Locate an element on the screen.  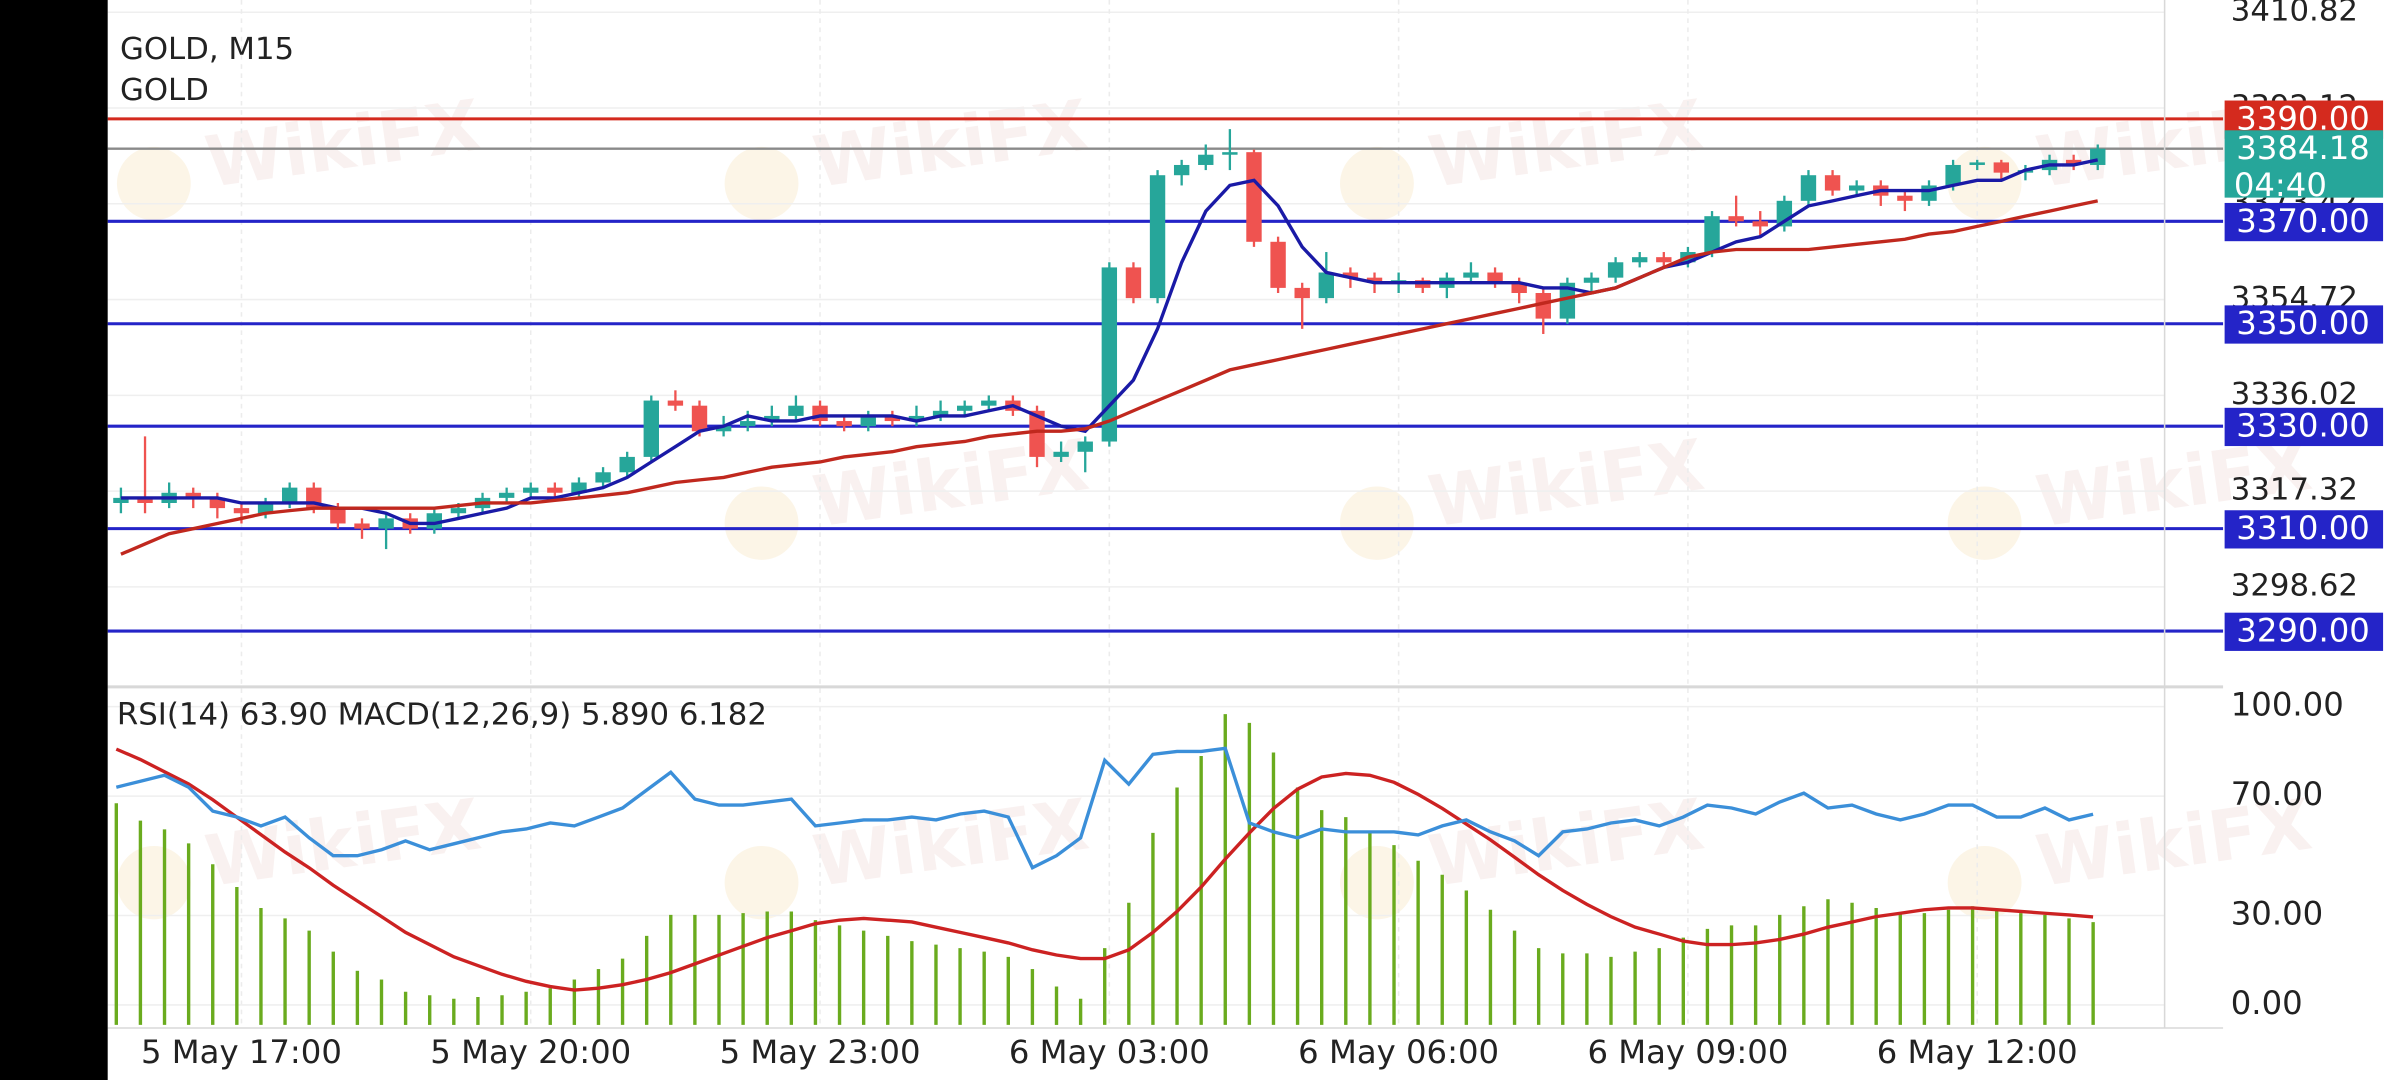
y-tick-label: 3336.02 is located at coordinates (2294, 394).